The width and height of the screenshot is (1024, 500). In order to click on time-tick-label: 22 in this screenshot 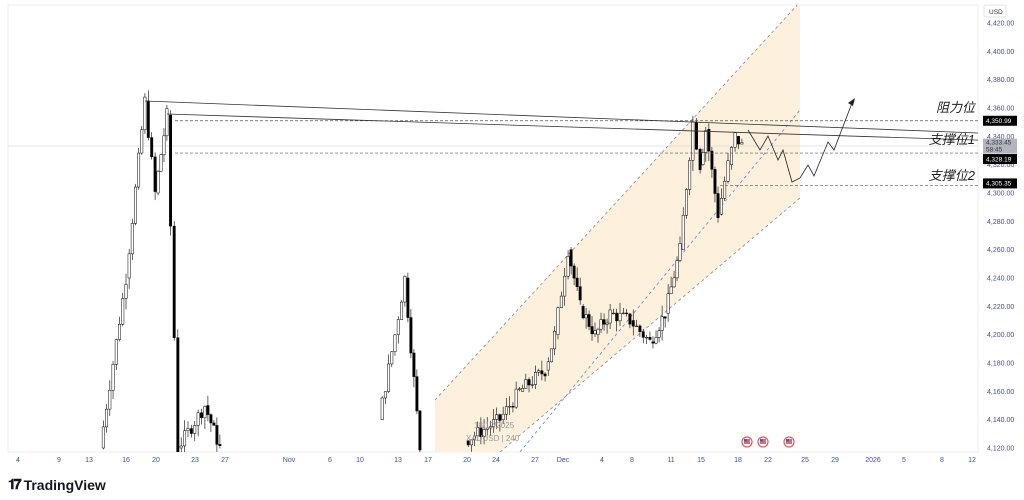, I will do `click(768, 460)`.